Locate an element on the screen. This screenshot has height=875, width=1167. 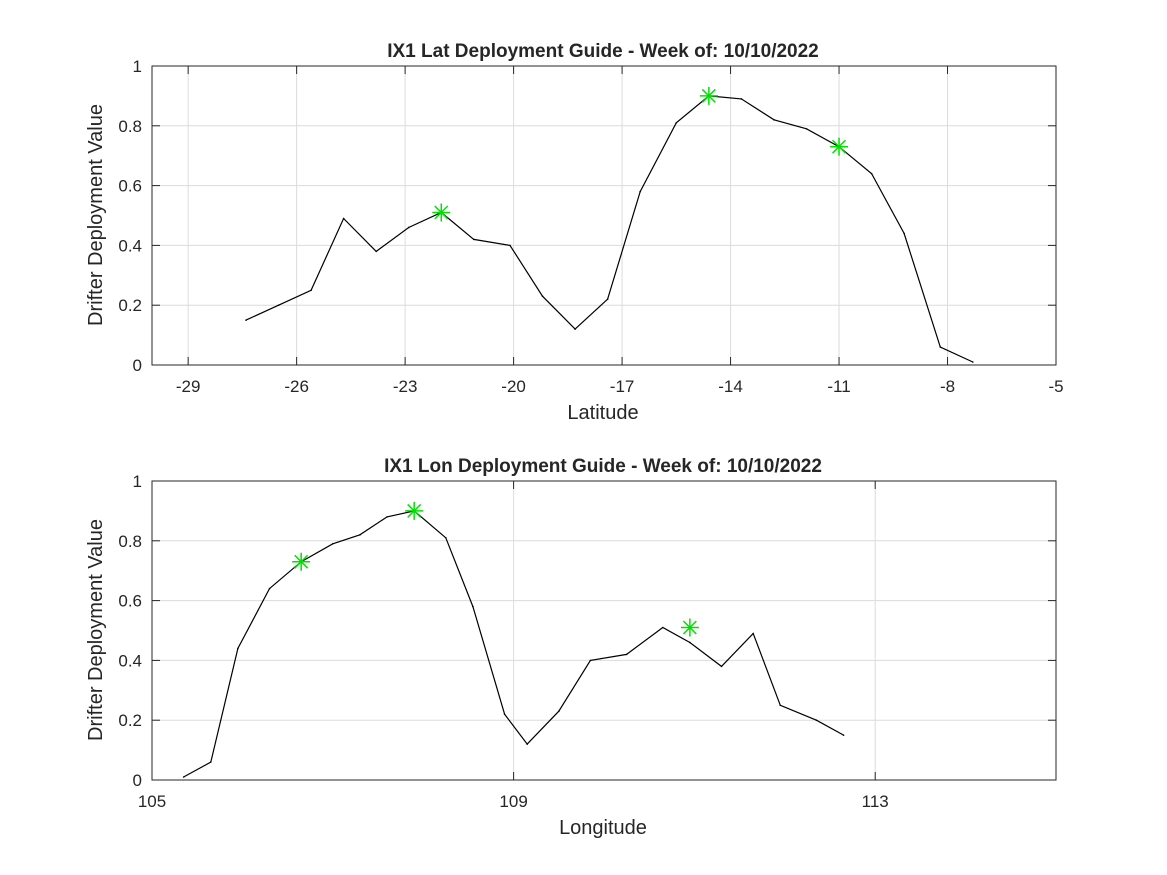
x-tick-label: -29 is located at coordinates (188, 386).